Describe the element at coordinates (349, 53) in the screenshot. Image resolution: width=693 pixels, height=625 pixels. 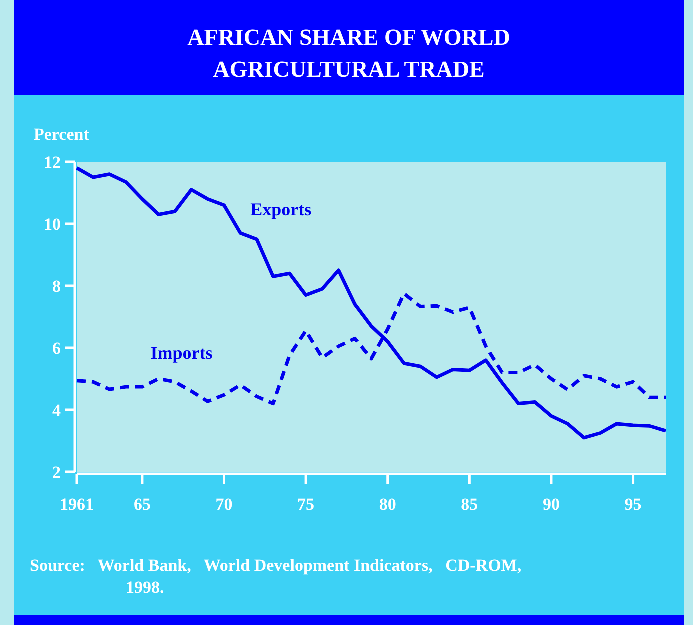
I see `chart-title: AFRICAN SHARE OF WORLD AGRICULTURAL TRADE` at that location.